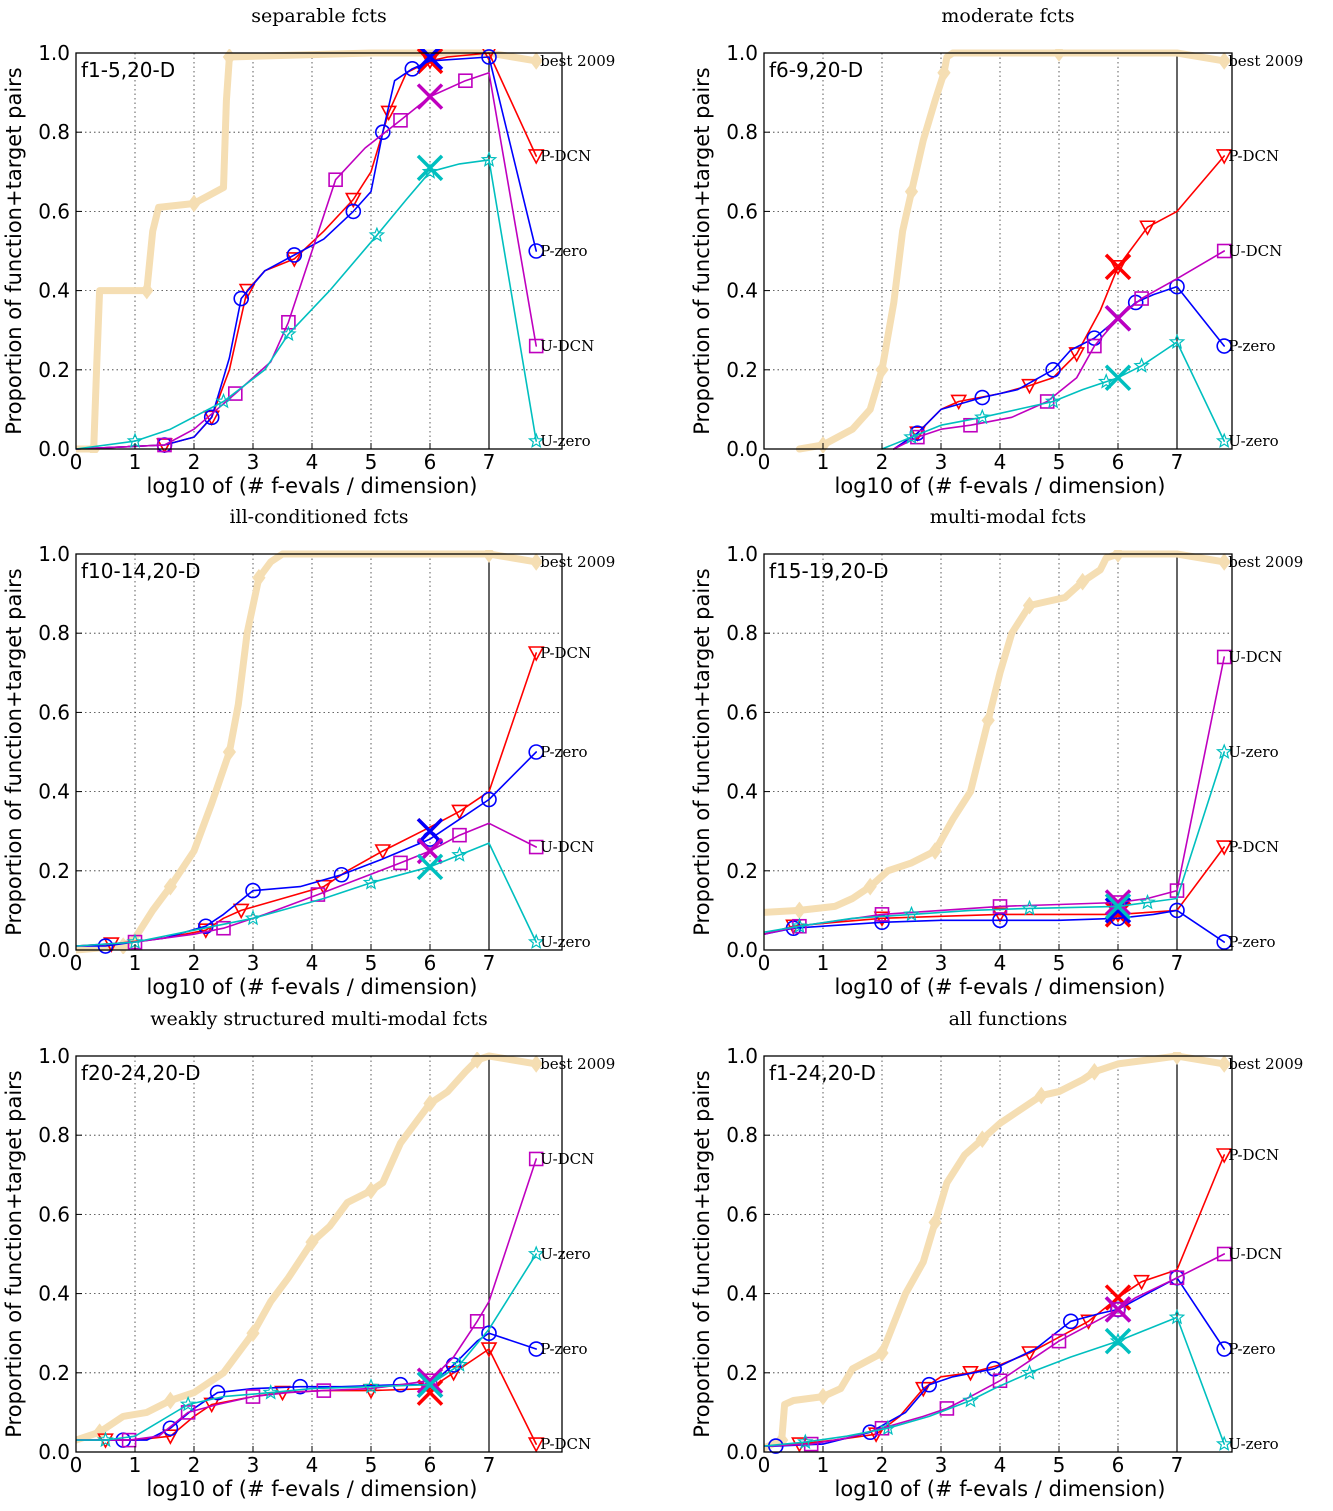 The height and width of the screenshot is (1511, 1333). I want to click on series-end-label: P-zero, so click(1251, 1349).